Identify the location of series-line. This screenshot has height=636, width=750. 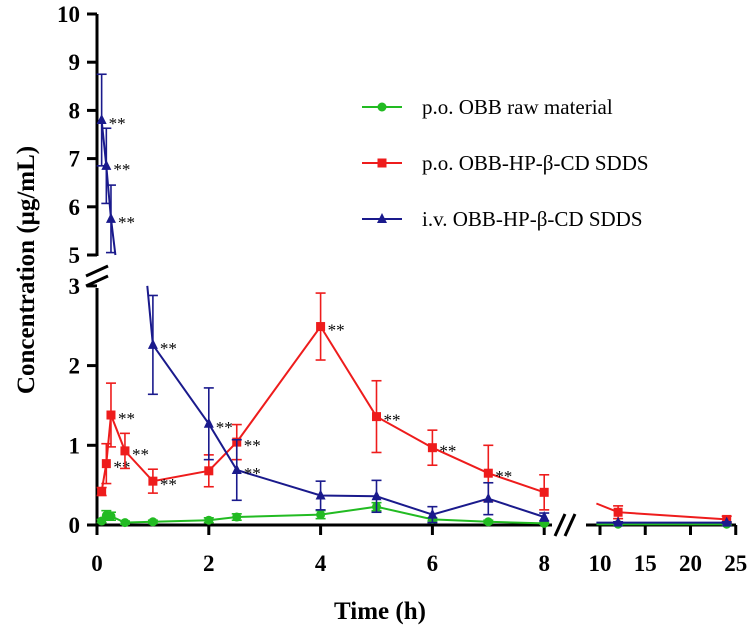
(108, 187).